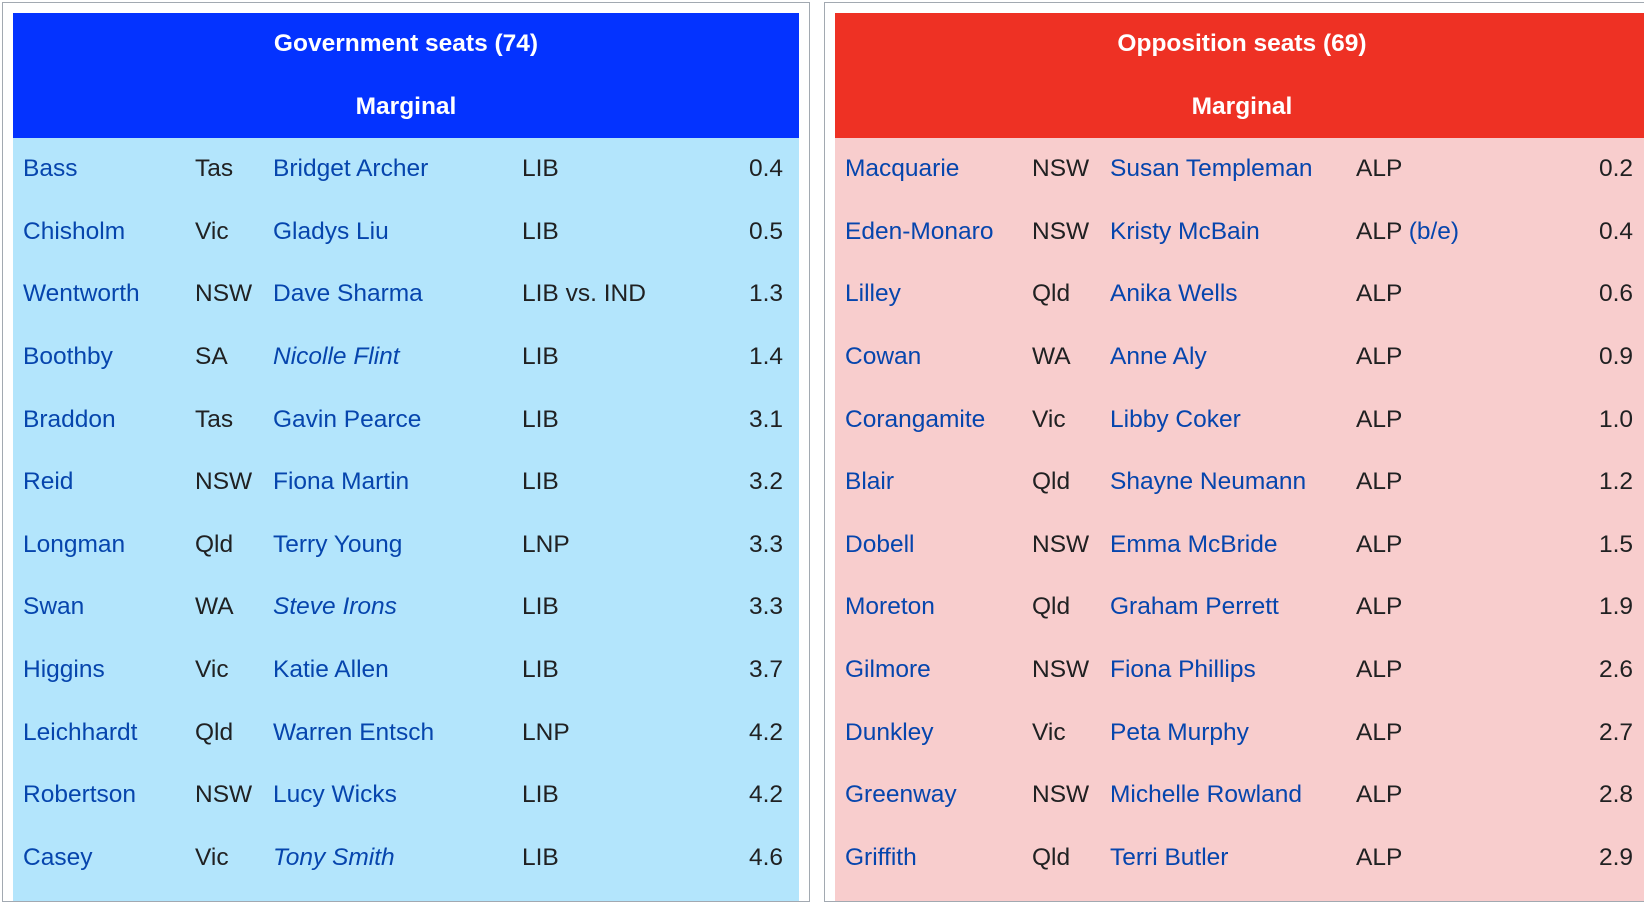 The width and height of the screenshot is (1644, 902). Describe the element at coordinates (765, 795) in the screenshot. I see `margin-value: 4.2` at that location.